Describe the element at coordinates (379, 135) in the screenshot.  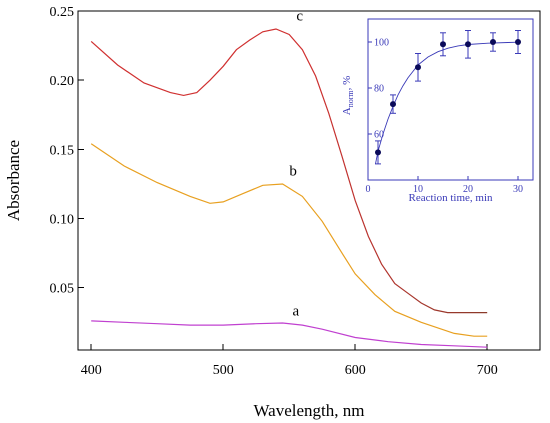
I see `inset-y-tick-label: 60` at that location.